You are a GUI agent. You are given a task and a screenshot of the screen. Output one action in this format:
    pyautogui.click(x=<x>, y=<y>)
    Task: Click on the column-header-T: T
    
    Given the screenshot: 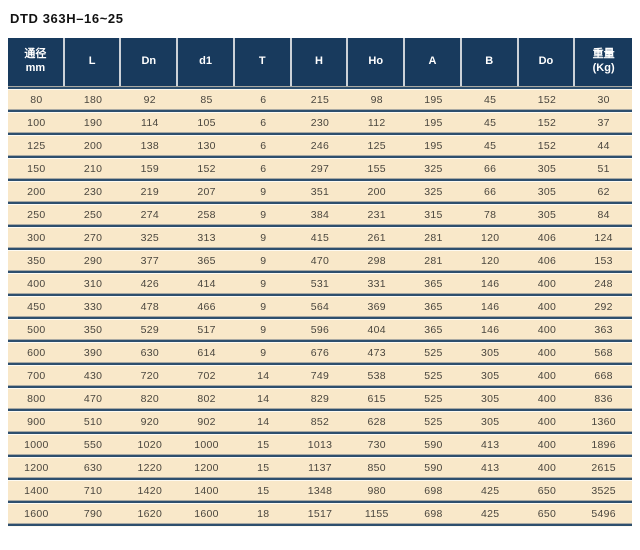 What is the action you would take?
    pyautogui.click(x=263, y=62)
    